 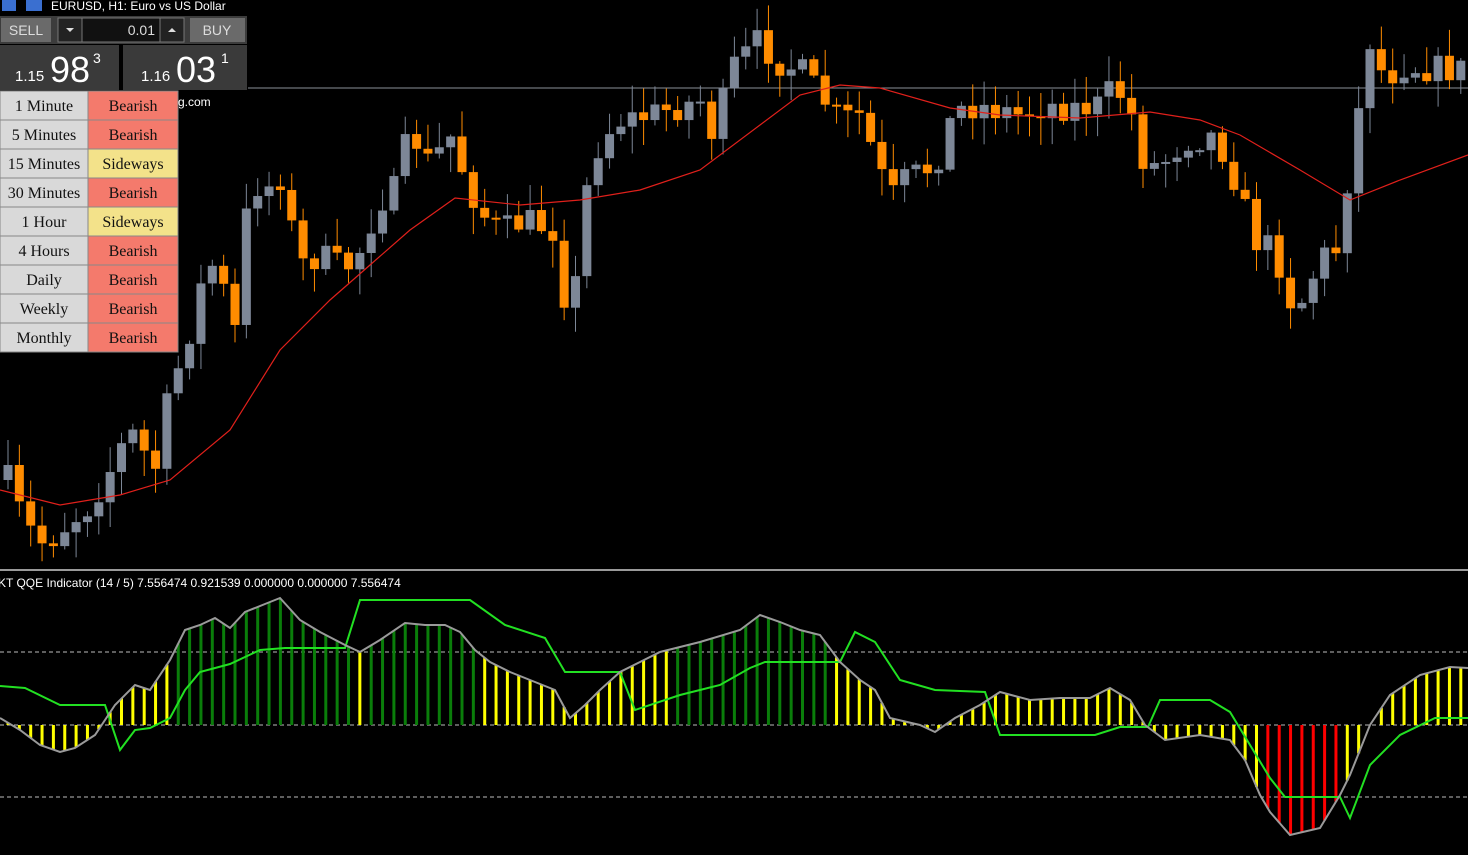 What do you see at coordinates (26, 30) in the screenshot?
I see `sell-button` at bounding box center [26, 30].